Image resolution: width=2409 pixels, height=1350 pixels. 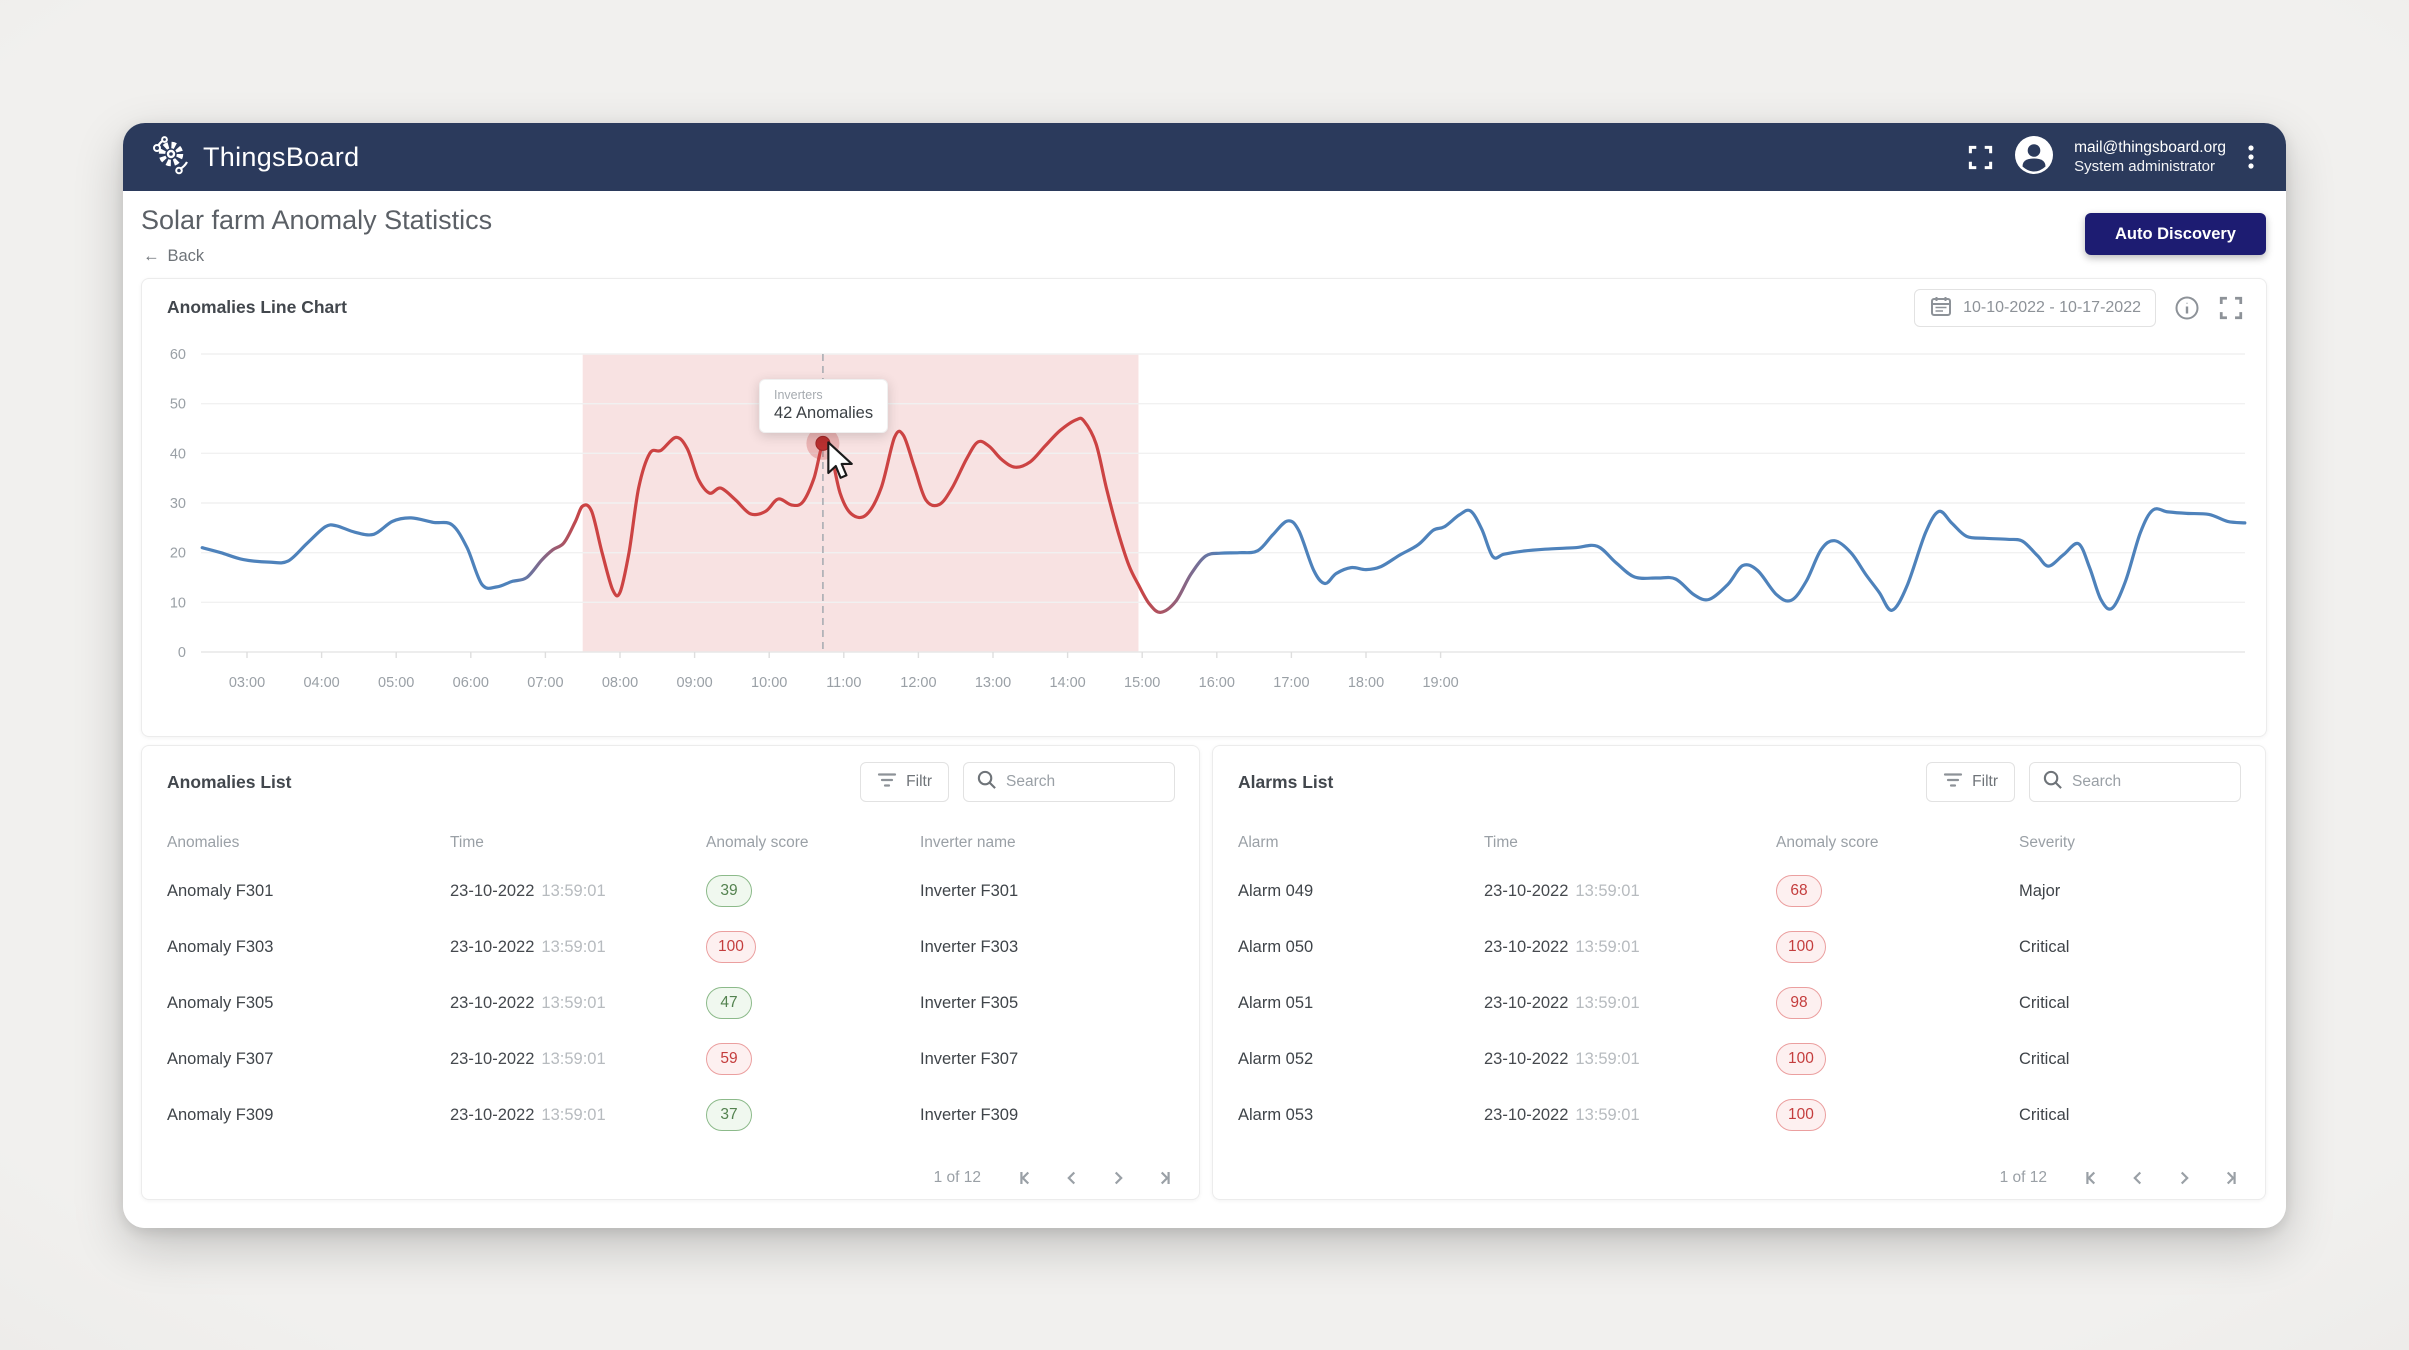 I want to click on table-row: Alarm 051 23-10-2022 13:59:01 98 Critical, so click(x=1739, y=1003).